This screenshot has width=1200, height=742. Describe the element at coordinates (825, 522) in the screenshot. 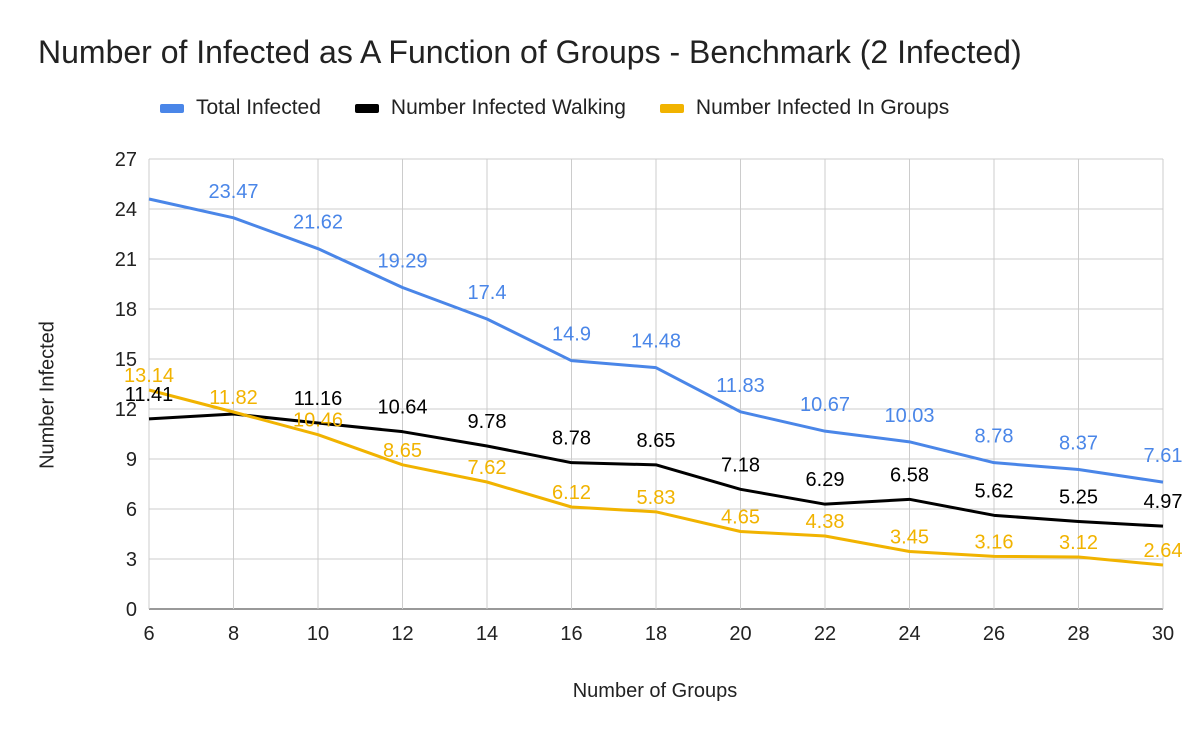

I see `data-label-series-2: 4.38` at that location.